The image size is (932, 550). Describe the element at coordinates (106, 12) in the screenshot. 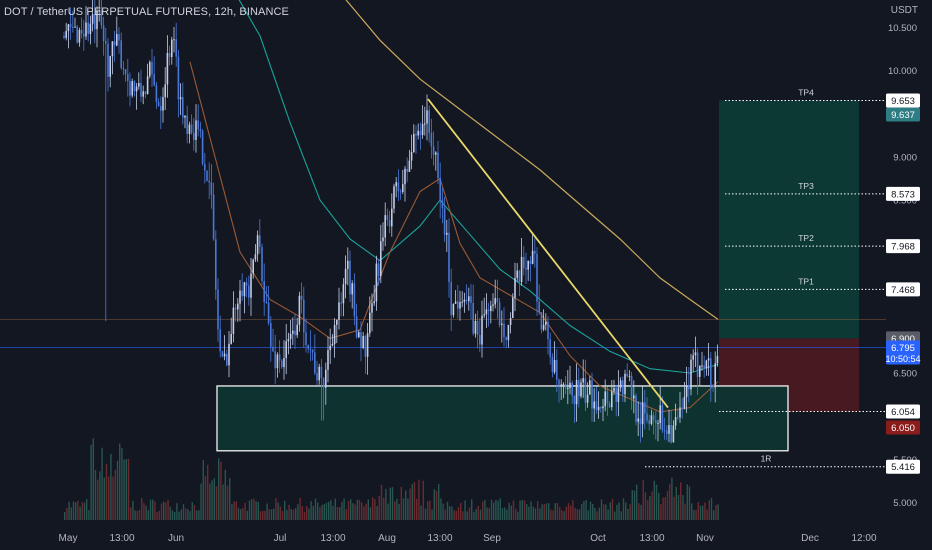

I see `symbol-name: DOT / TetherUS PERPETUAL FUTURES` at that location.